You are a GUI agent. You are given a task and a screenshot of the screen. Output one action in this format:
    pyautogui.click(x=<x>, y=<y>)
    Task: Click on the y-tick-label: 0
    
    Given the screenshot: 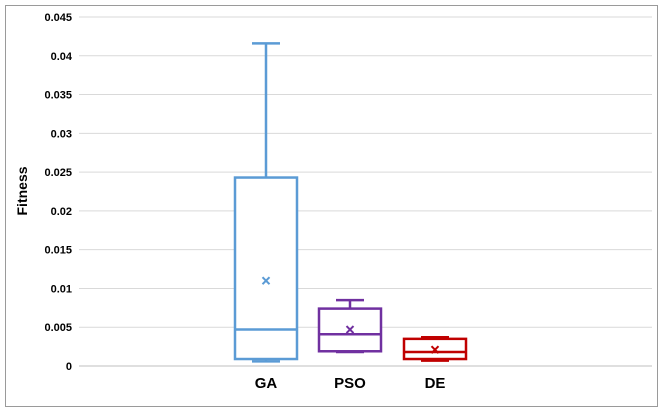 What is the action you would take?
    pyautogui.click(x=69, y=367)
    